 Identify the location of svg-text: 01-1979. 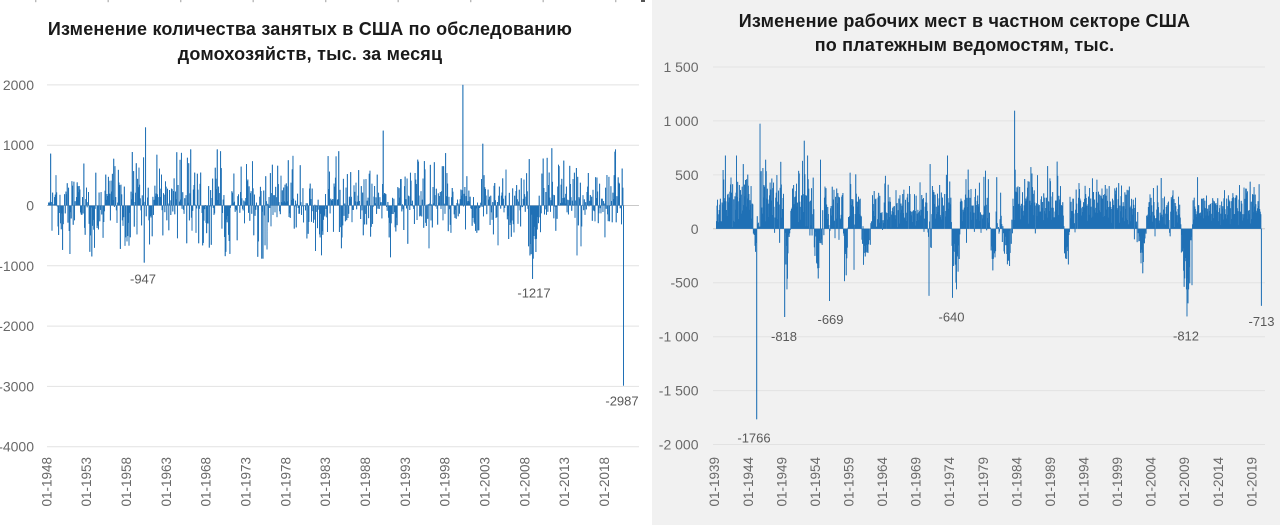
(983, 482).